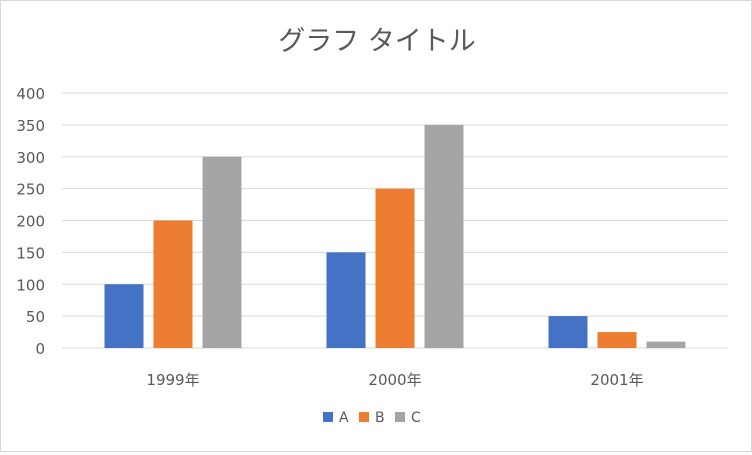  I want to click on chart-title: グラフ タイトル, so click(377, 41).